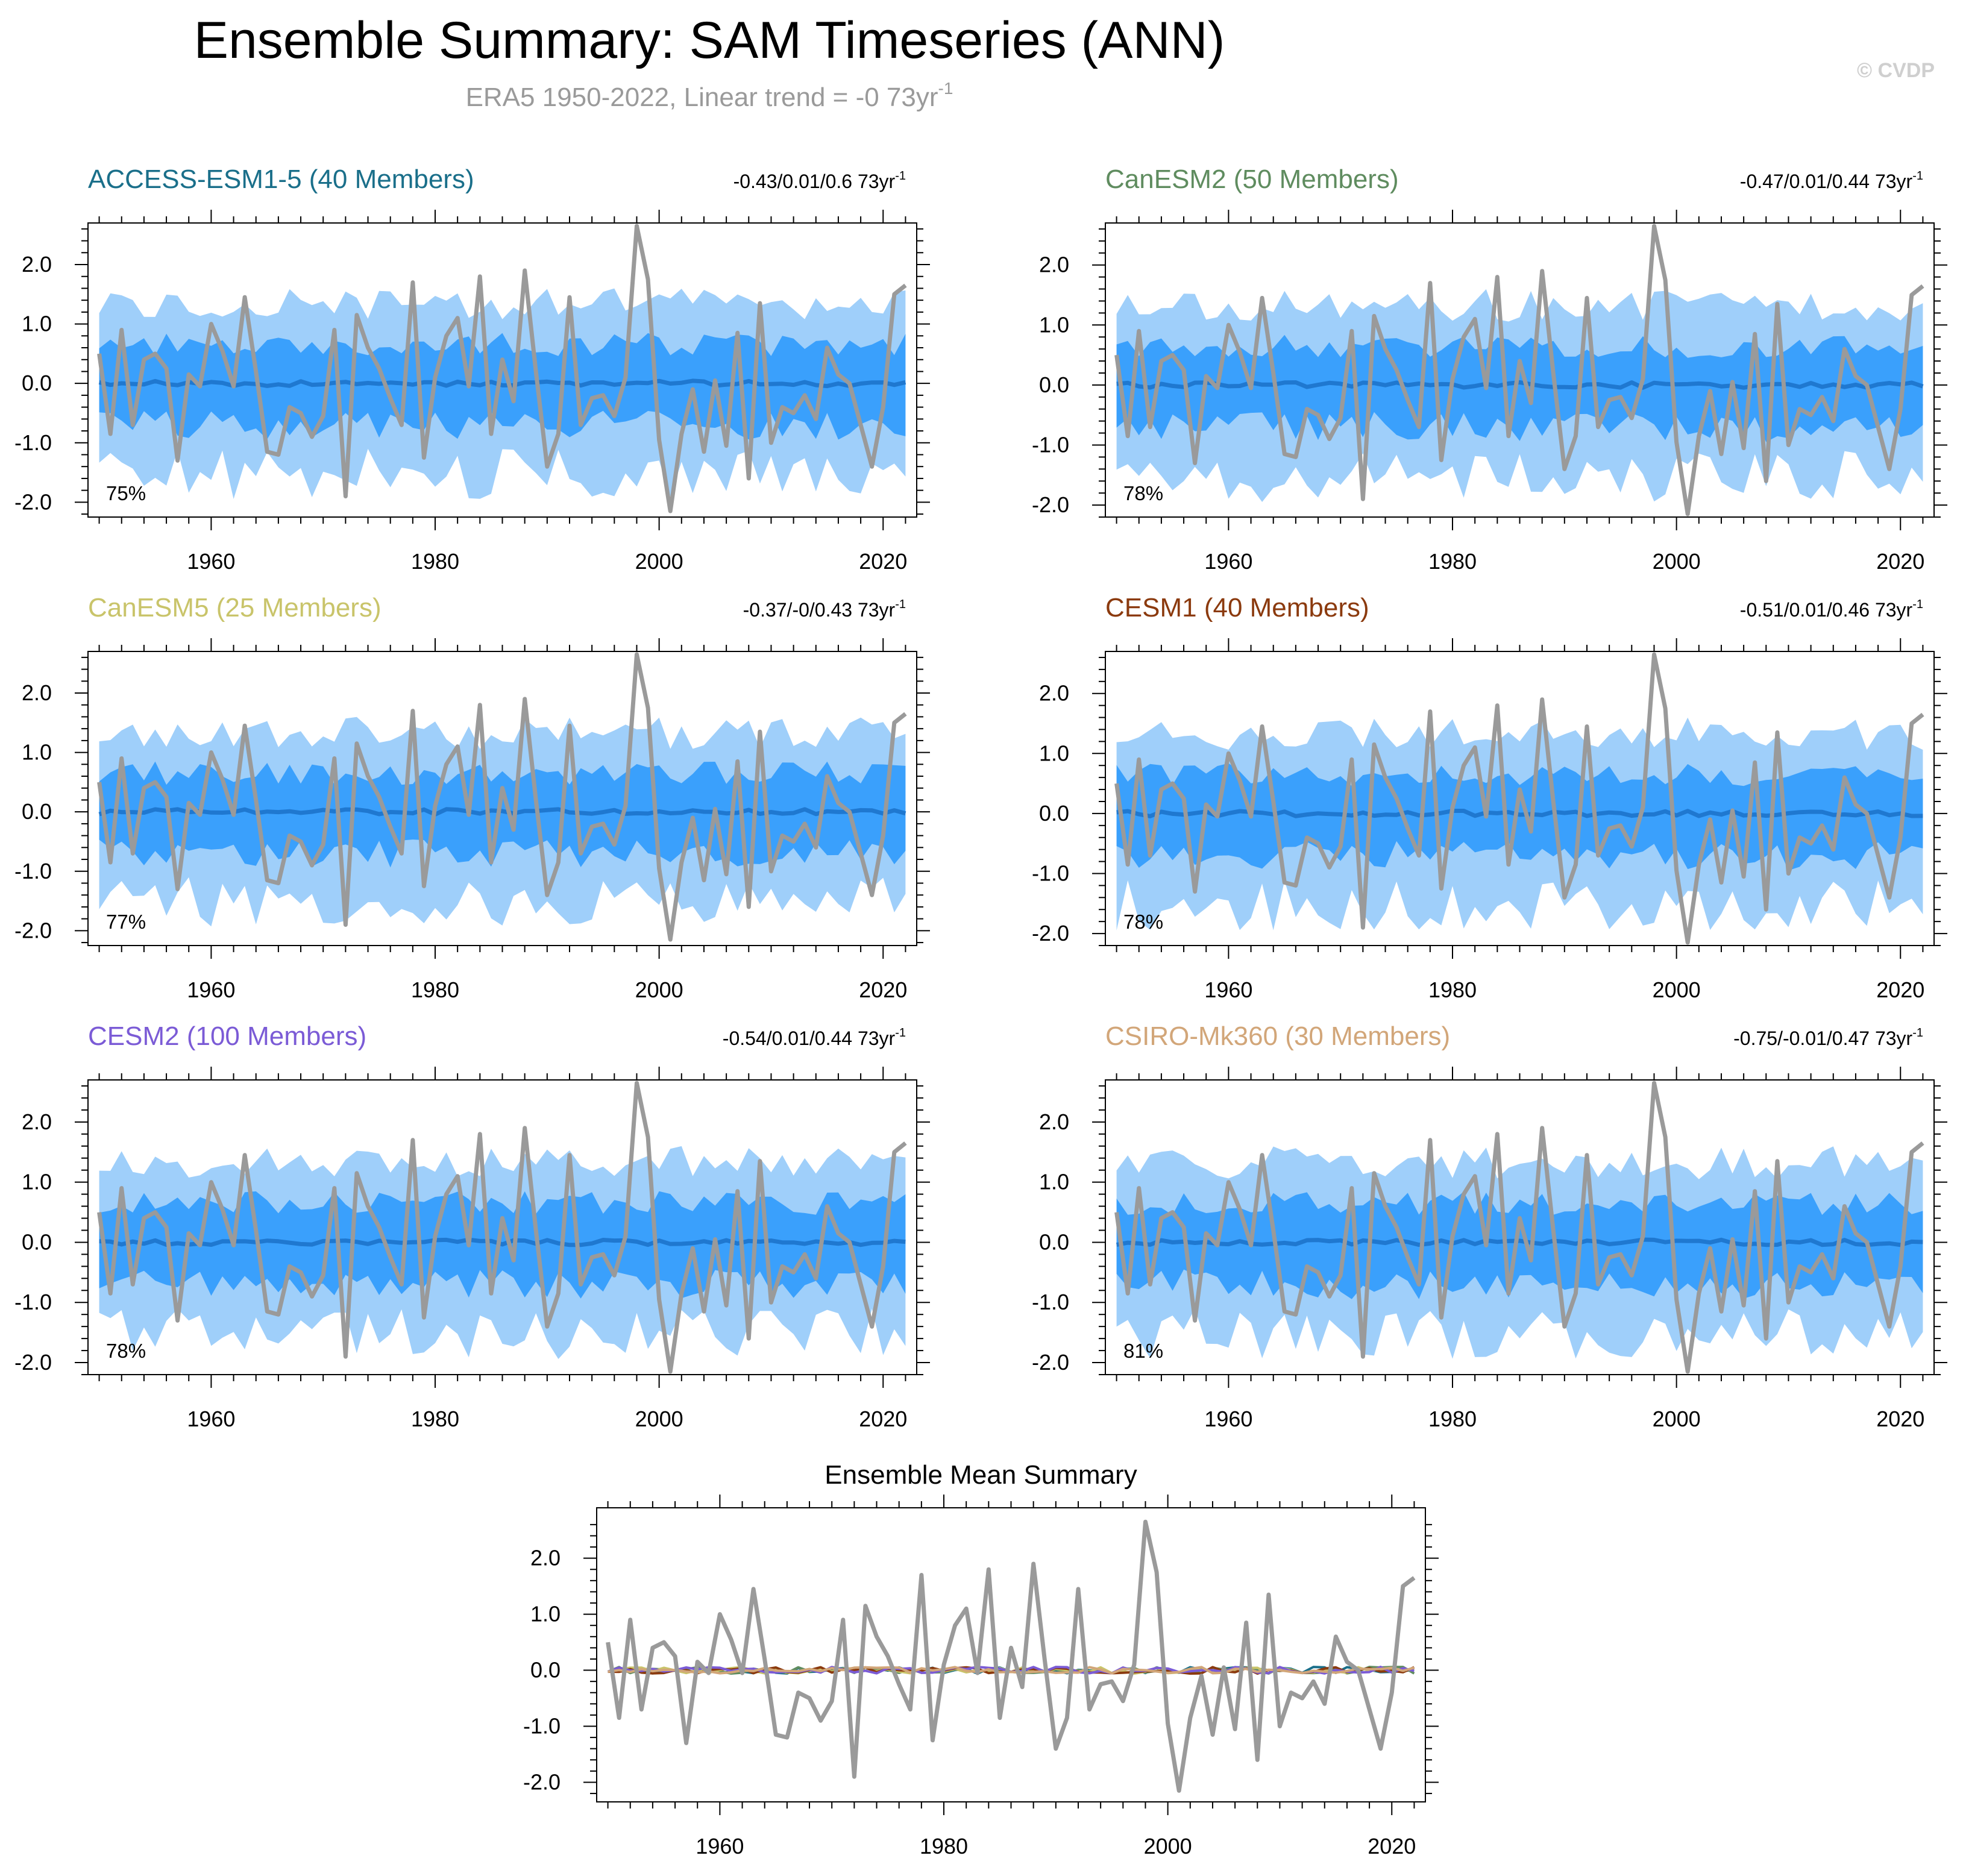 Image resolution: width=1963 pixels, height=1876 pixels. What do you see at coordinates (702, 97) in the screenshot?
I see `page-subtitle-text: ERA5 1950-2022, Linear trend = -0 73yr` at bounding box center [702, 97].